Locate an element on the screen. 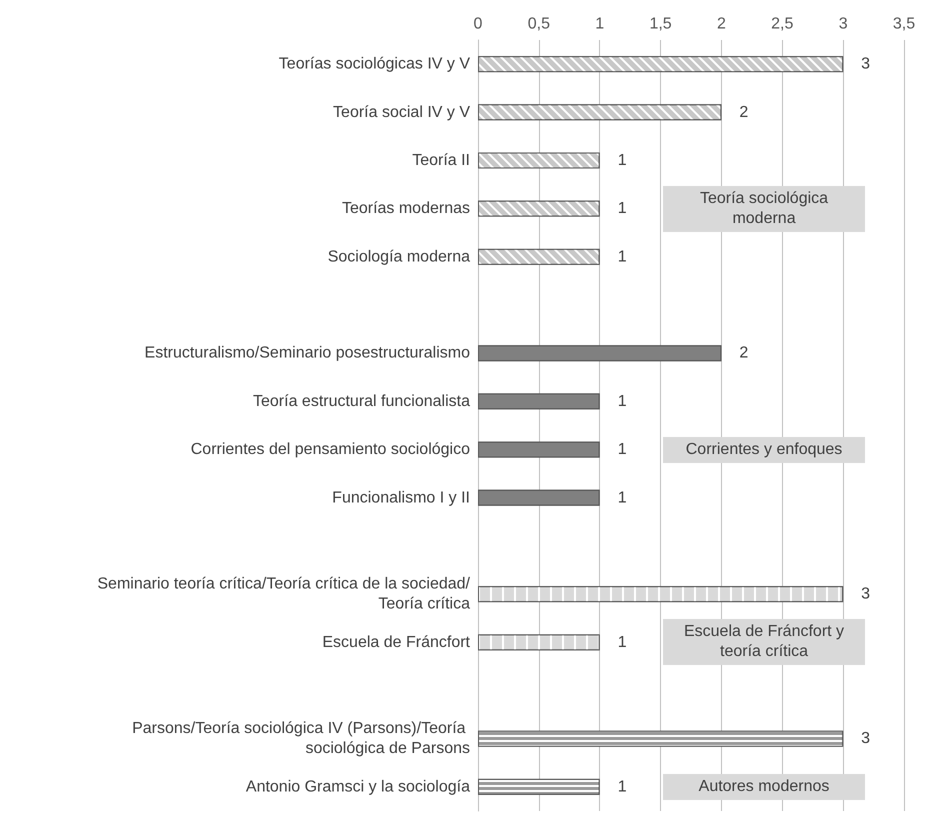 The height and width of the screenshot is (823, 944). x-tick-label: 3,5 is located at coordinates (904, 24).